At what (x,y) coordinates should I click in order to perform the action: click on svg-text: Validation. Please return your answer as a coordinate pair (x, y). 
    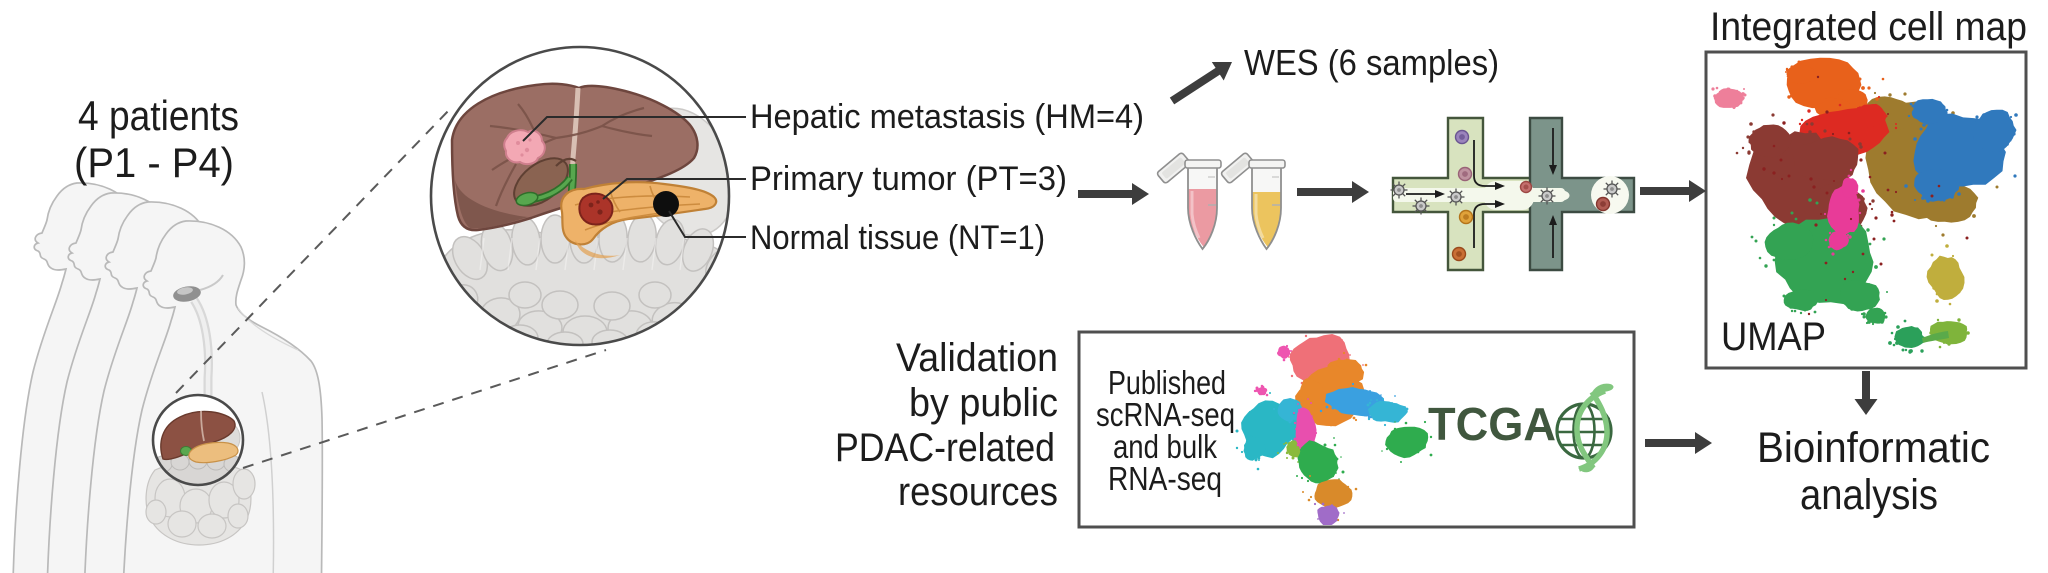
    Looking at the image, I should click on (977, 358).